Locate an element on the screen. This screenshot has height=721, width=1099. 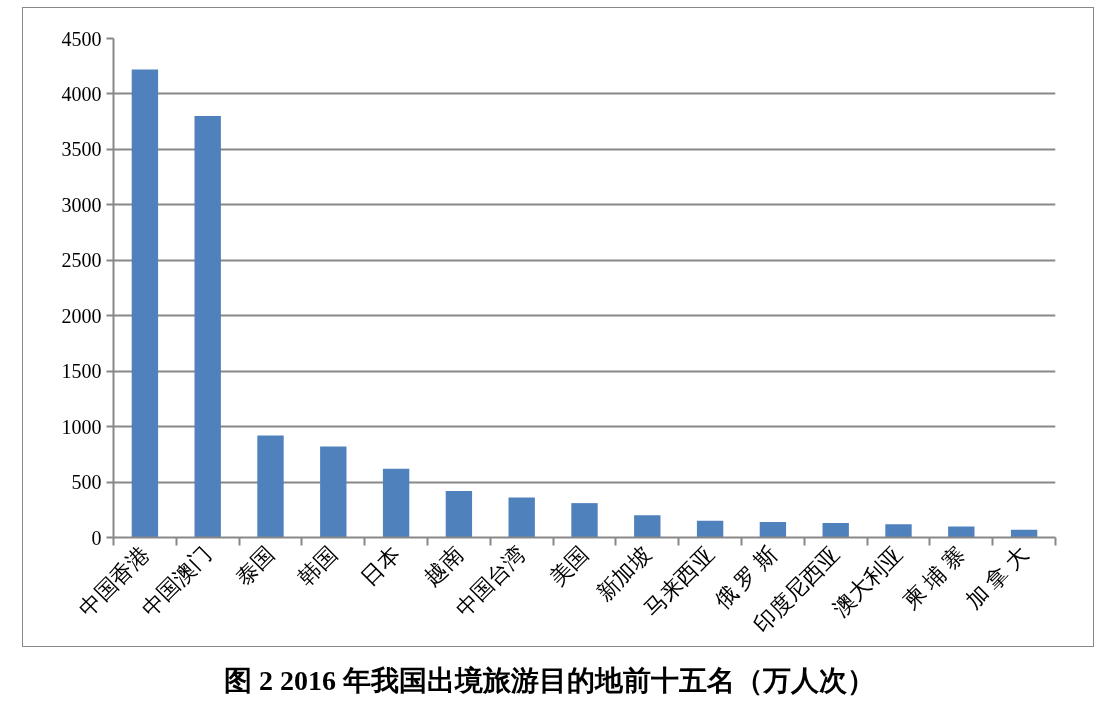
y-tick-label: 3000 is located at coordinates (81, 204).